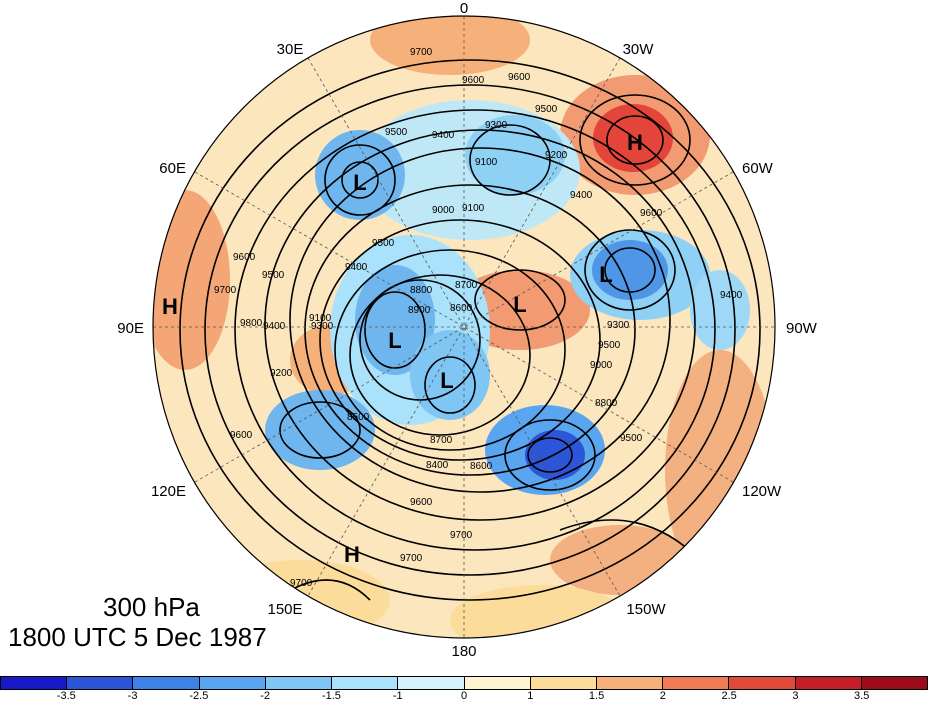 Image resolution: width=928 pixels, height=702 pixels. Describe the element at coordinates (596, 696) in the screenshot. I see `colorbar-tick-label: 1.5` at that location.